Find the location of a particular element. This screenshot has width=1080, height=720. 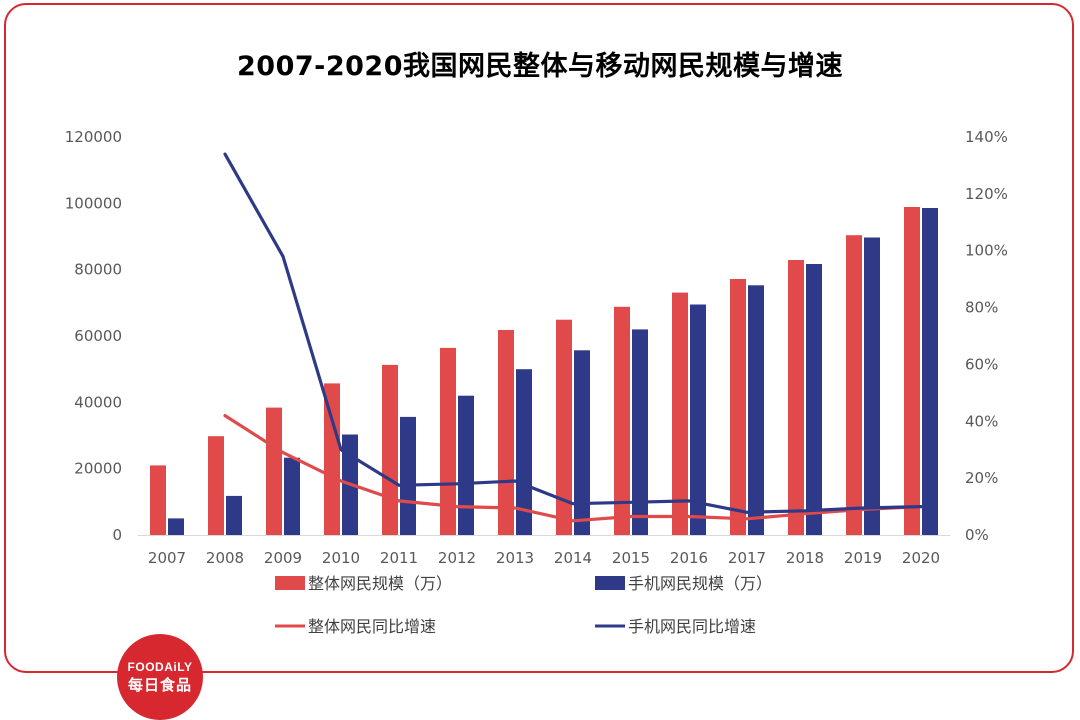

x-tick-label: 2019 is located at coordinates (863, 558).